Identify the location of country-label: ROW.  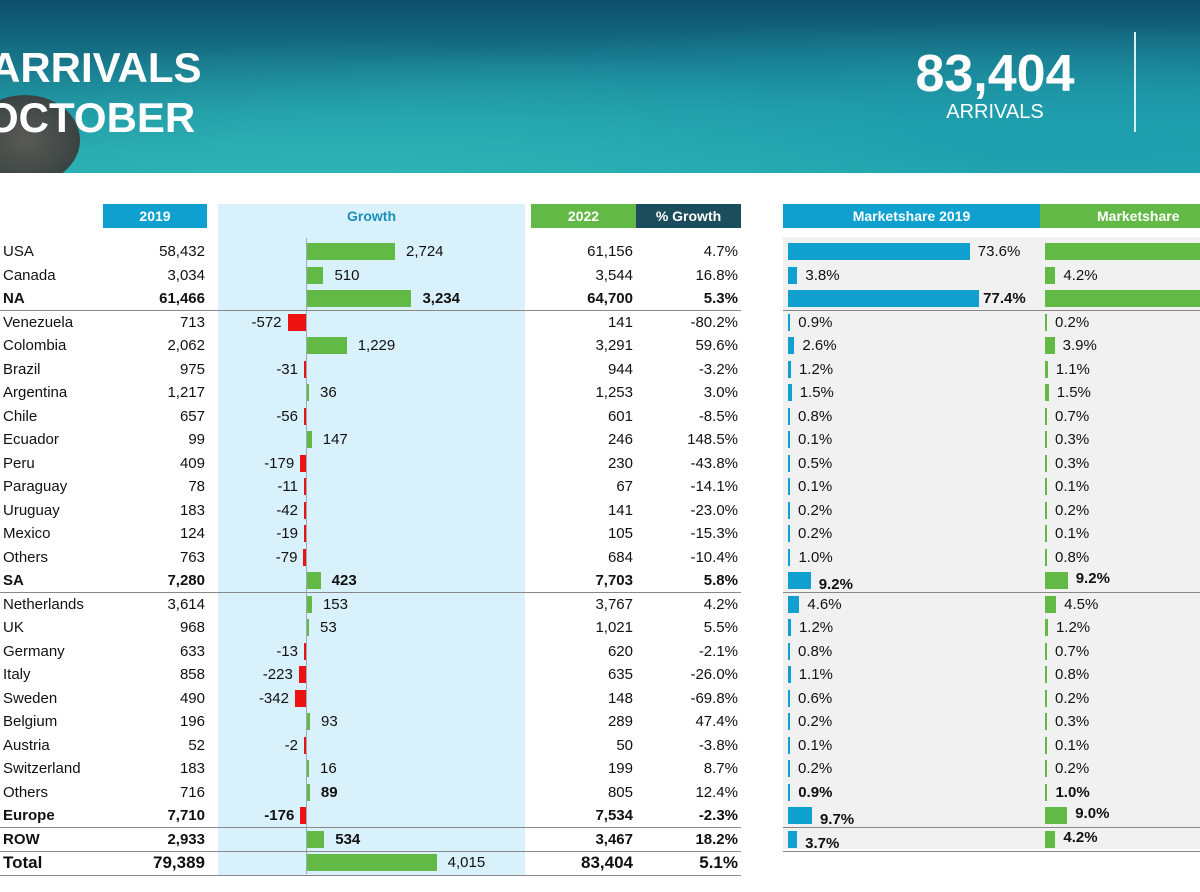
(21, 839).